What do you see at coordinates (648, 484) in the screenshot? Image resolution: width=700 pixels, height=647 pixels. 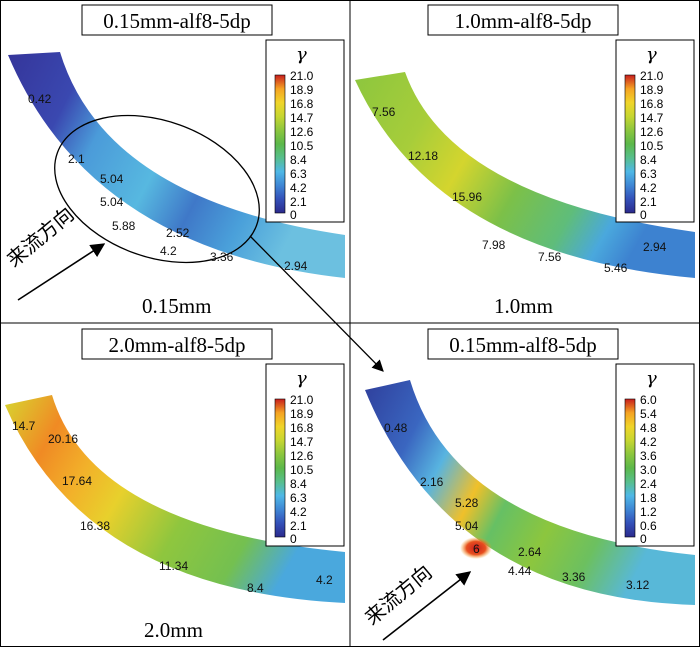 I see `legend-tick: 2.4` at bounding box center [648, 484].